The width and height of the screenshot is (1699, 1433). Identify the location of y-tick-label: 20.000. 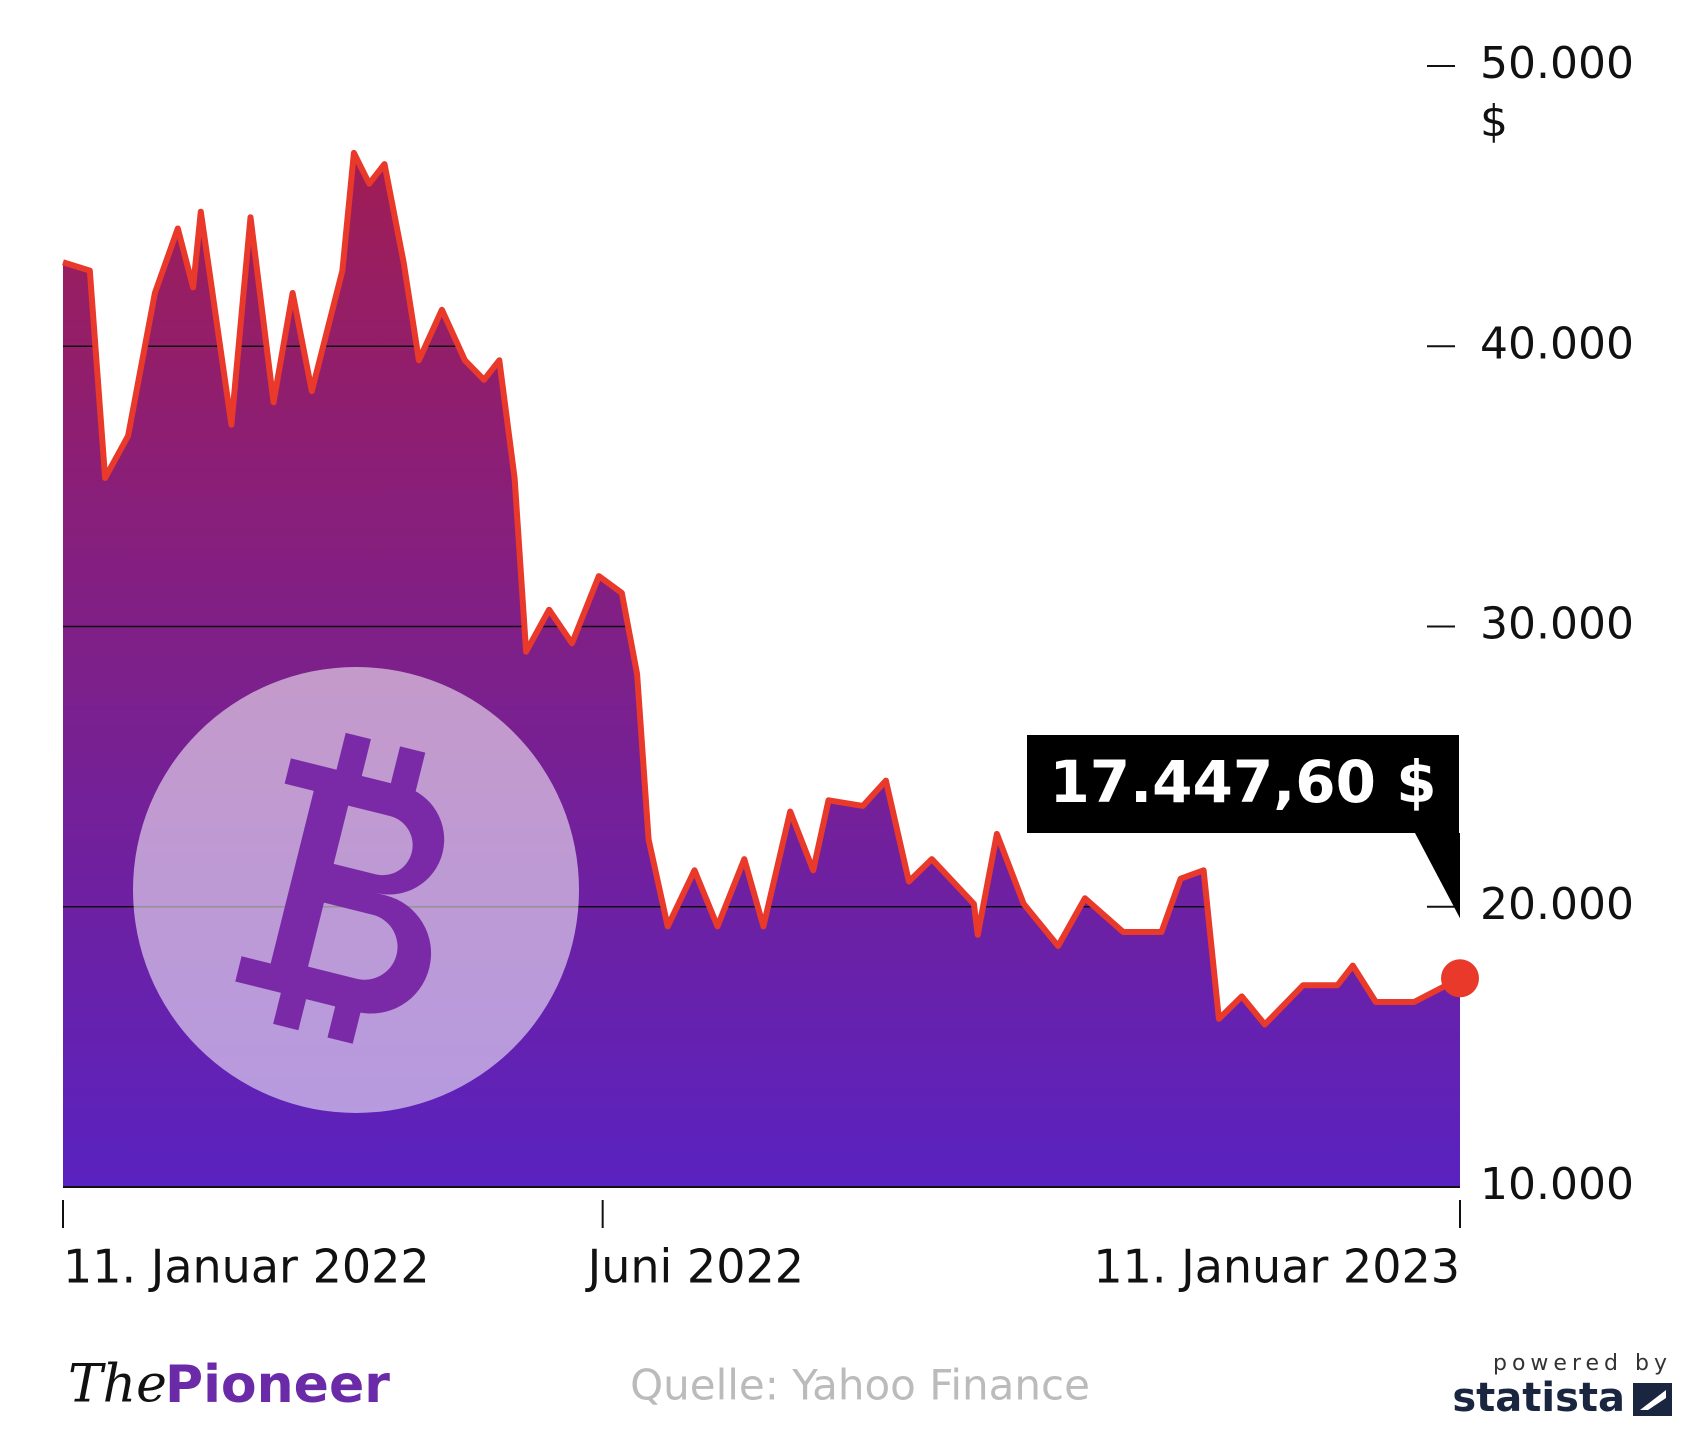
(1557, 904).